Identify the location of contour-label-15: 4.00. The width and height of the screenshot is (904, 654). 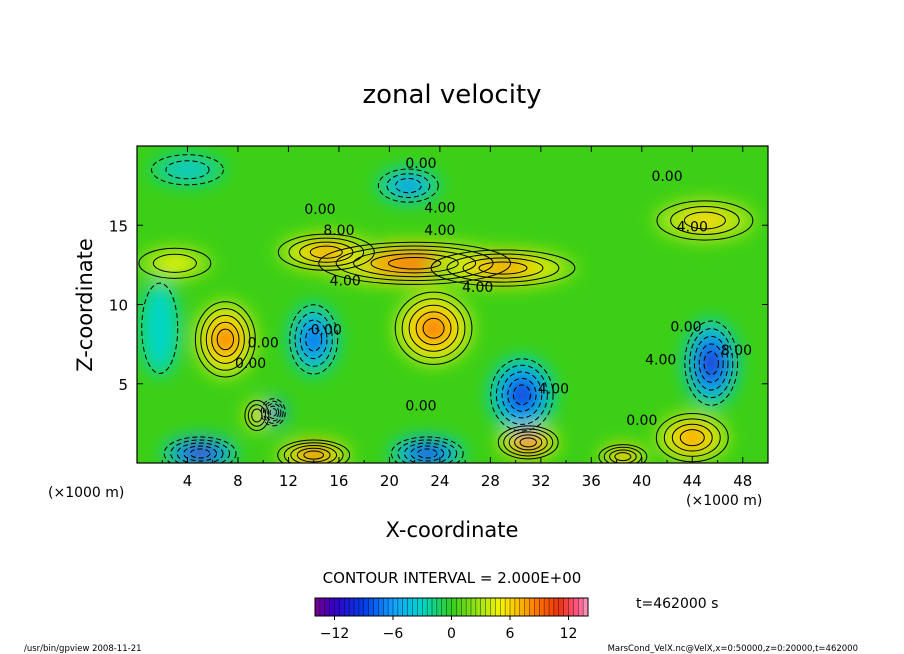
(660, 361).